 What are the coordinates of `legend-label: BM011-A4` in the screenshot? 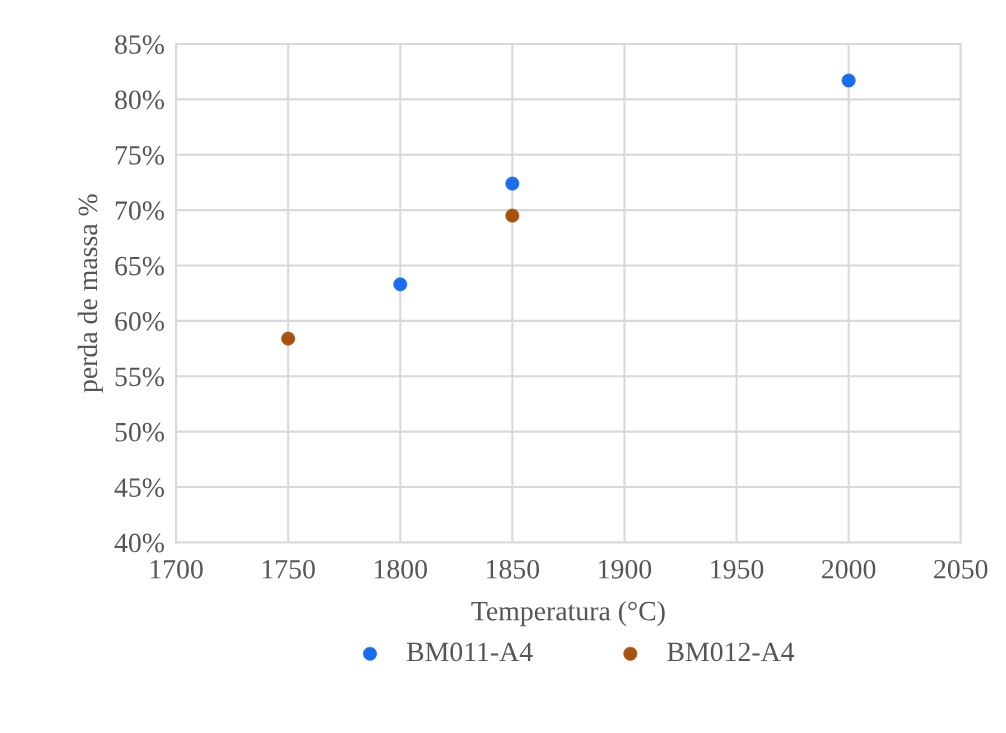 It's located at (469, 652).